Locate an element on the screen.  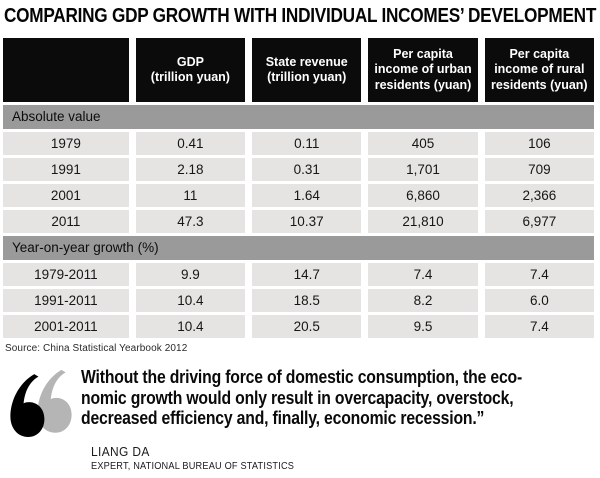
quote-author-title: EXPERT, NATIONAL BUREAU OF STATISTICS is located at coordinates (193, 466).